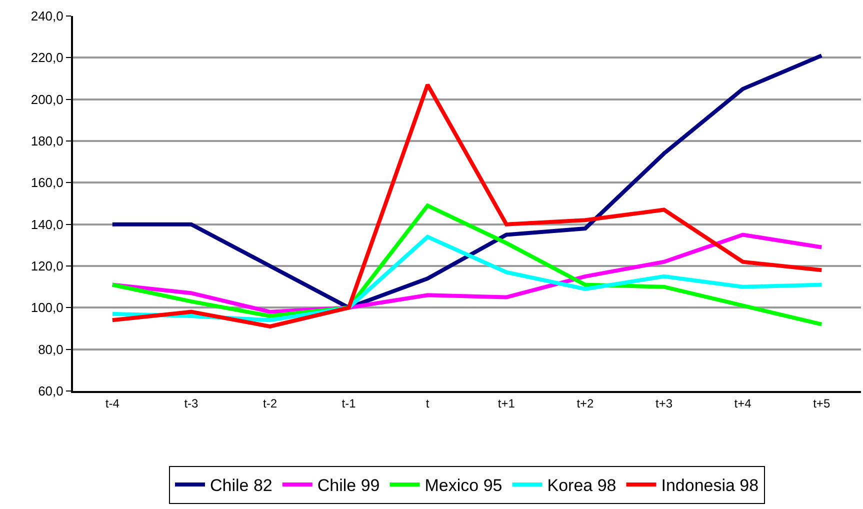  Describe the element at coordinates (112, 403) in the screenshot. I see `x-tick-label: t-4` at that location.